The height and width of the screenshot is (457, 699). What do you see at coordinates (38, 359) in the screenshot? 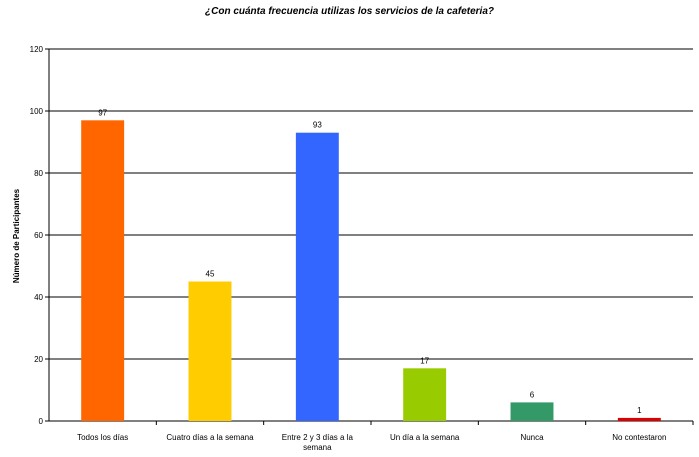
I see `y-tick-label: 20` at bounding box center [38, 359].